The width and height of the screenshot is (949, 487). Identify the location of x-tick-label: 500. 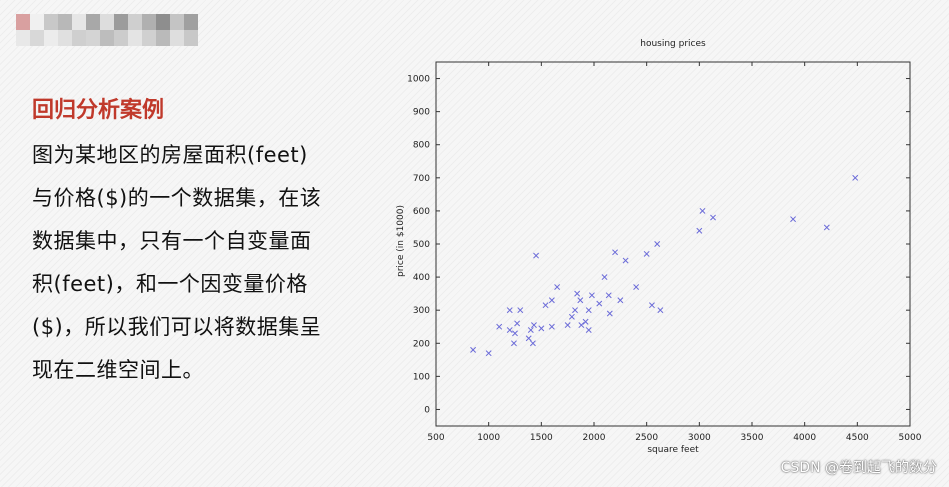
(435, 438).